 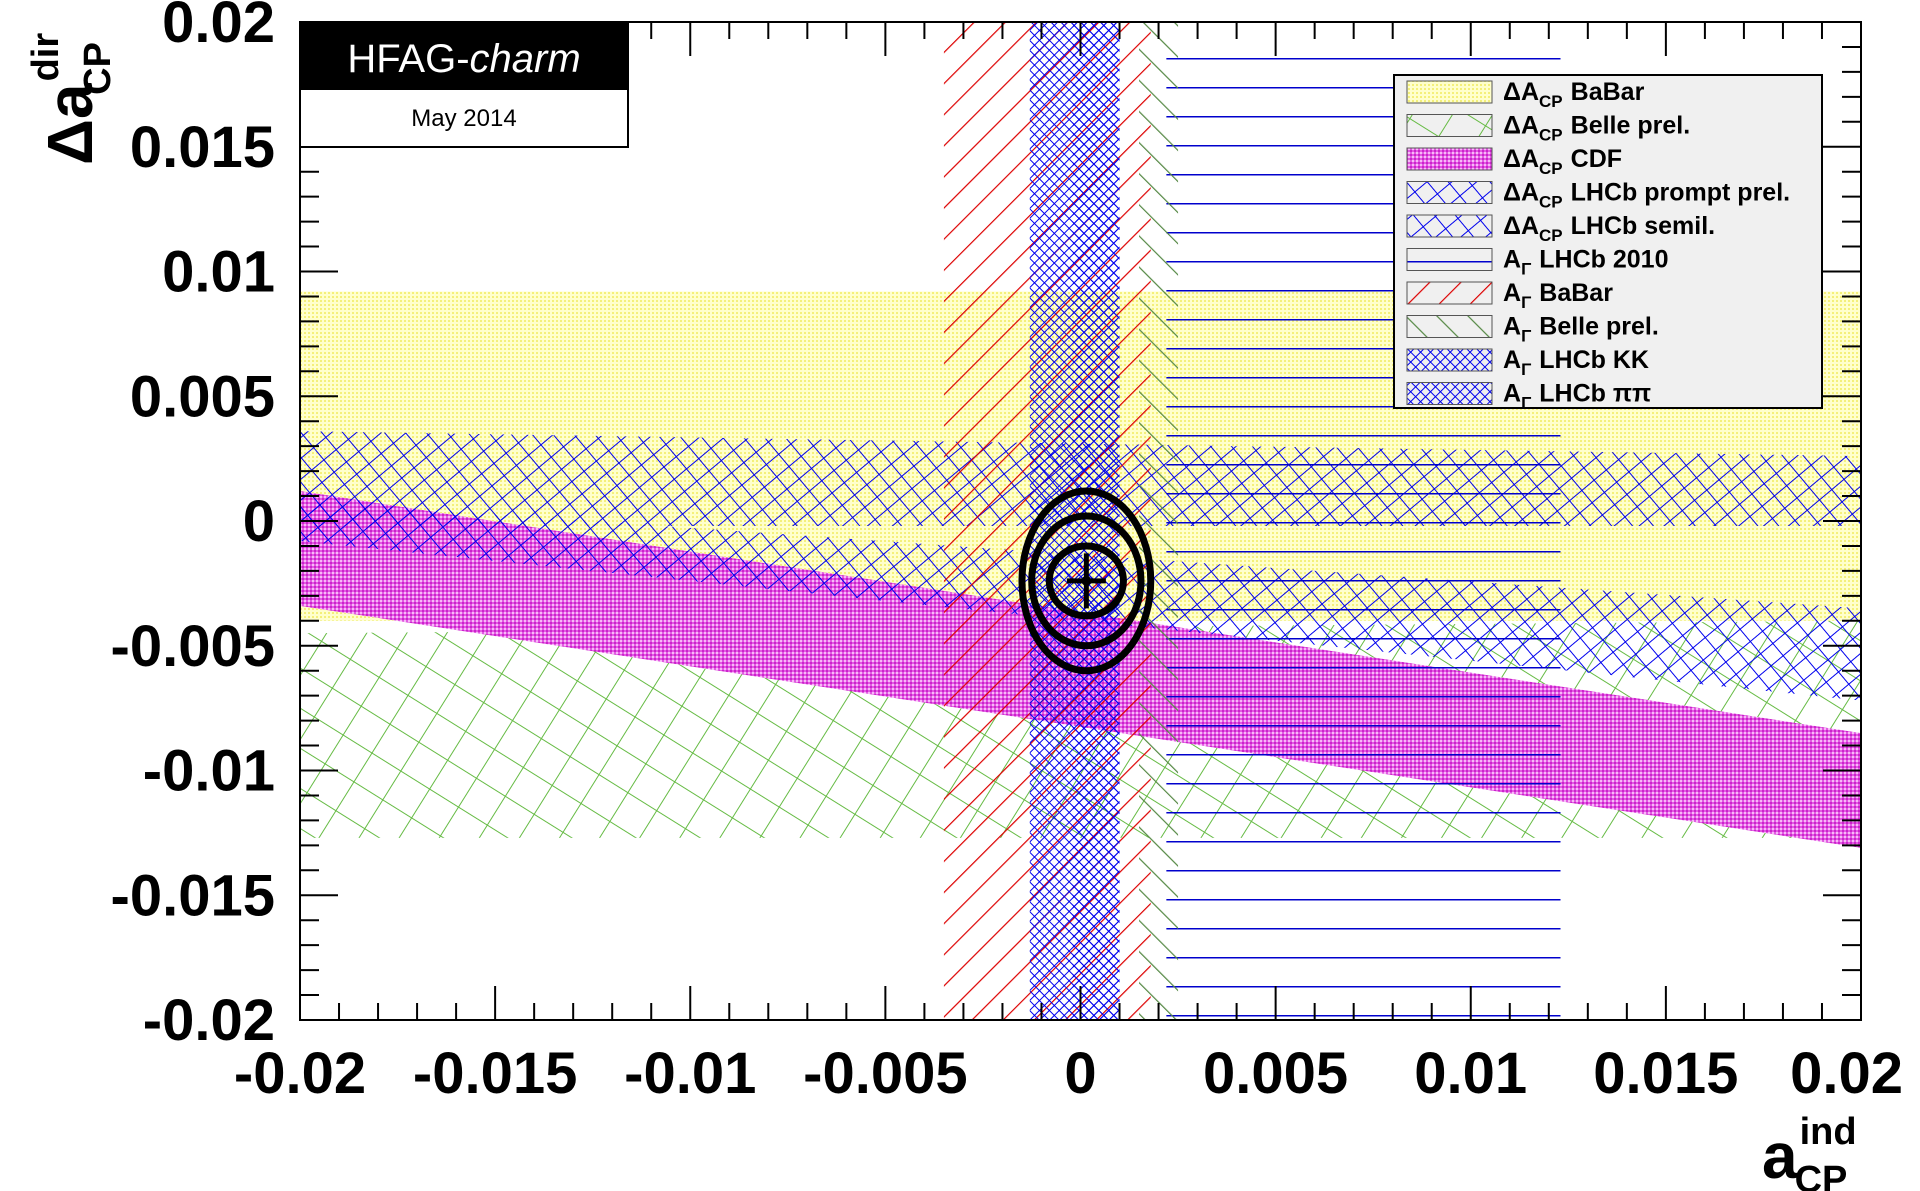 What do you see at coordinates (885, 1073) in the screenshot?
I see `x-tick-label: -0.005` at bounding box center [885, 1073].